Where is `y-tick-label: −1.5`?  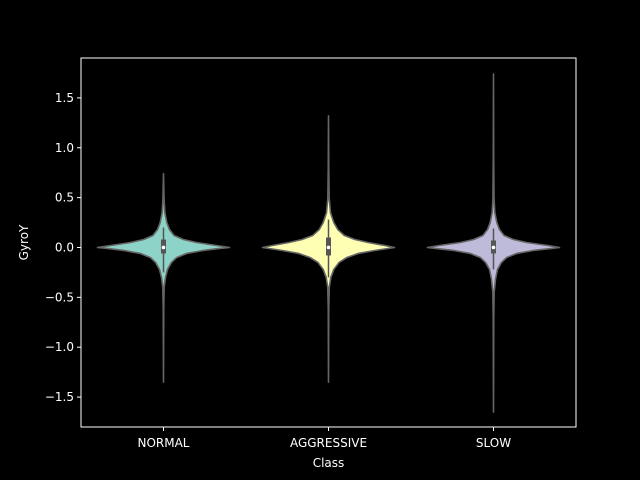
y-tick-label: −1.5 is located at coordinates (59, 397).